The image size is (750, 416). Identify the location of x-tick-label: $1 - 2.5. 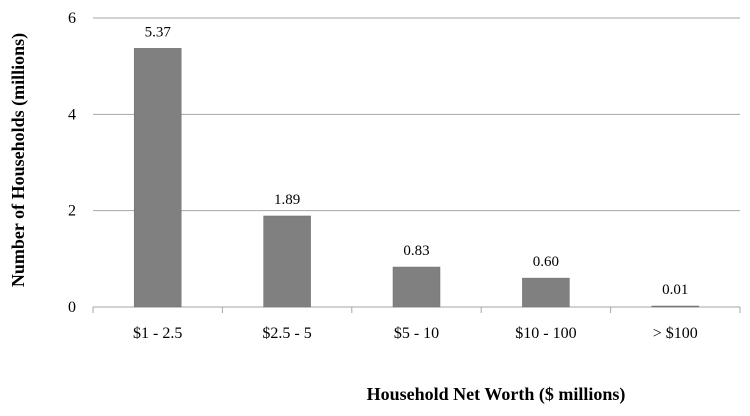
(157, 333).